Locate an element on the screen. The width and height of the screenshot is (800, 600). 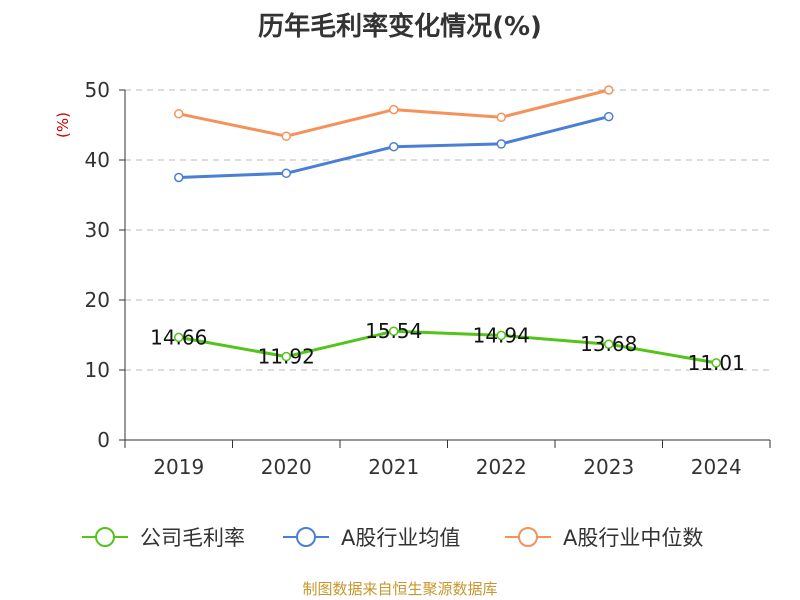
y-tick-label: 10 is located at coordinates (97, 370).